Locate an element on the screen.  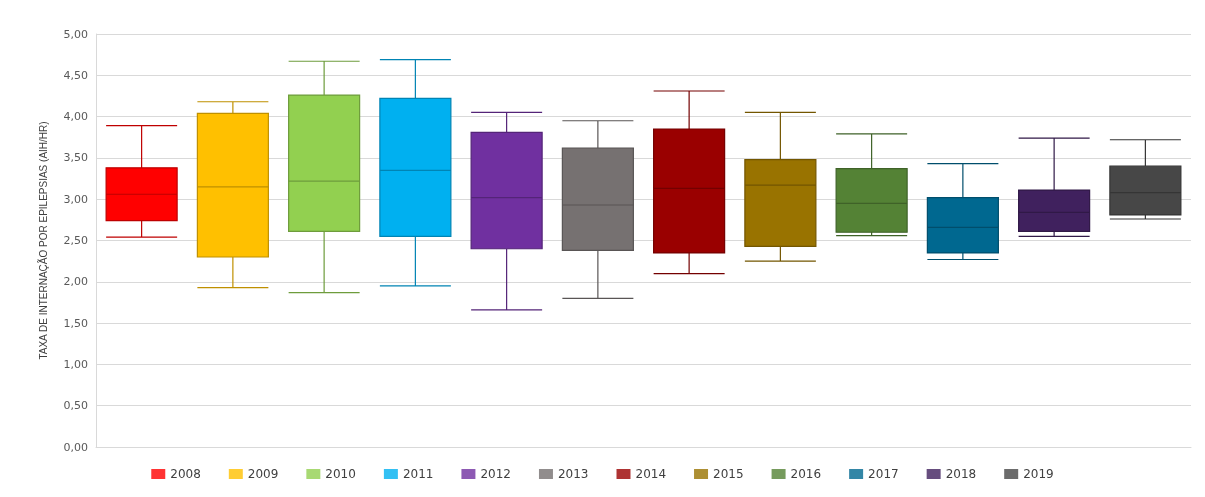
y-tick-label: 0,00 is located at coordinates (75, 447).